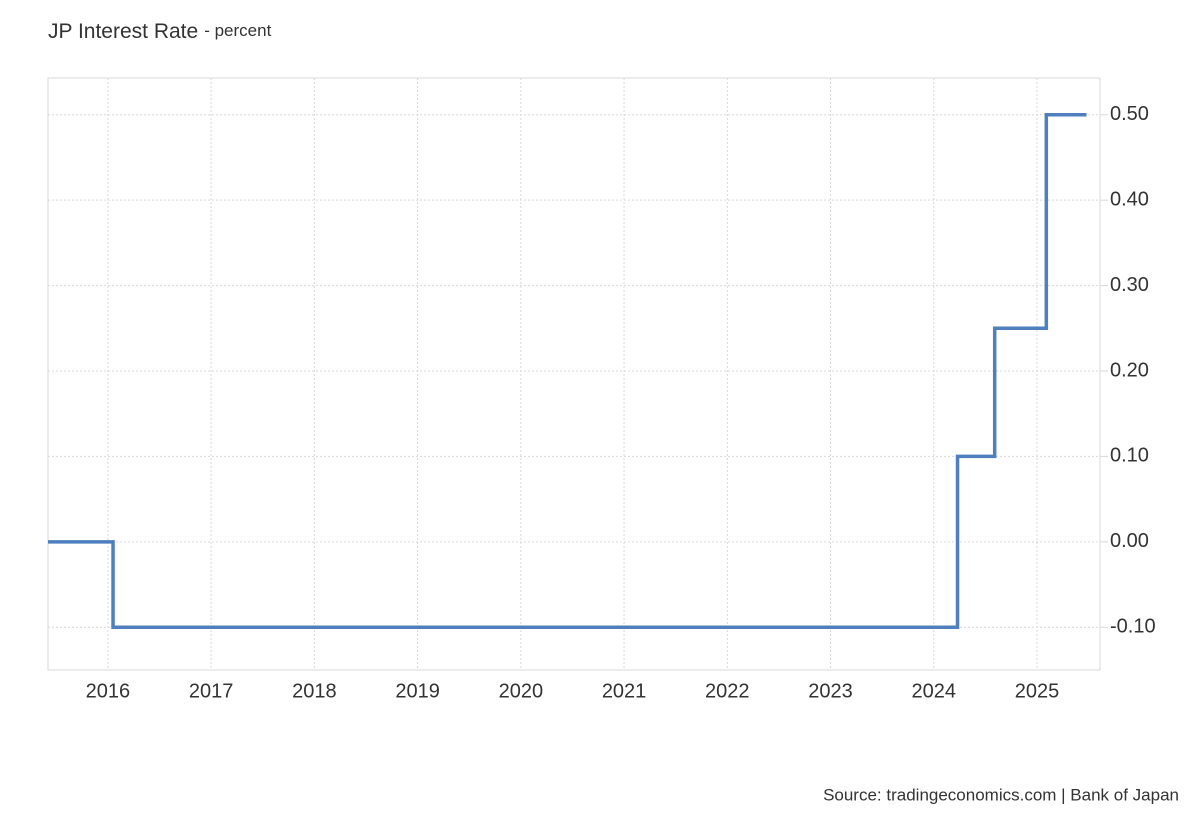  What do you see at coordinates (314, 691) in the screenshot?
I see `x-tick-label: 2018` at bounding box center [314, 691].